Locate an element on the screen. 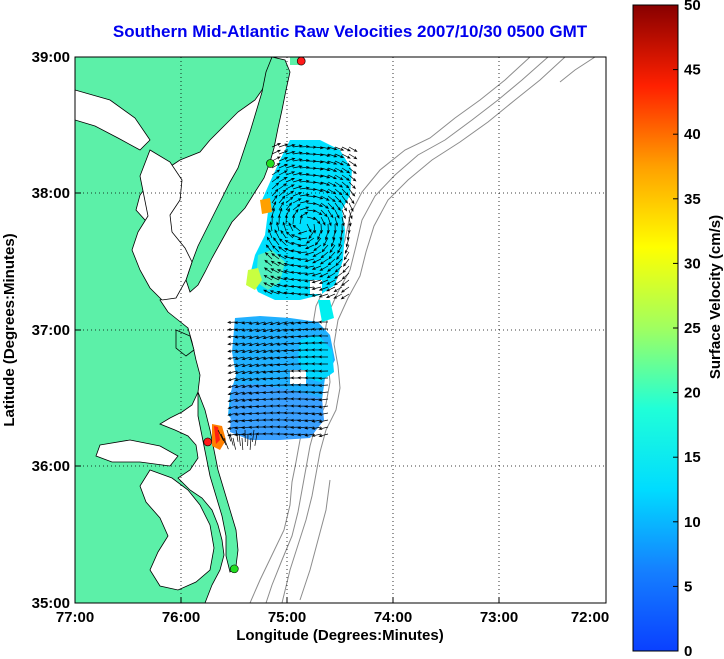 The height and width of the screenshot is (659, 724). colorbar-tick-label: 0 is located at coordinates (688, 651).